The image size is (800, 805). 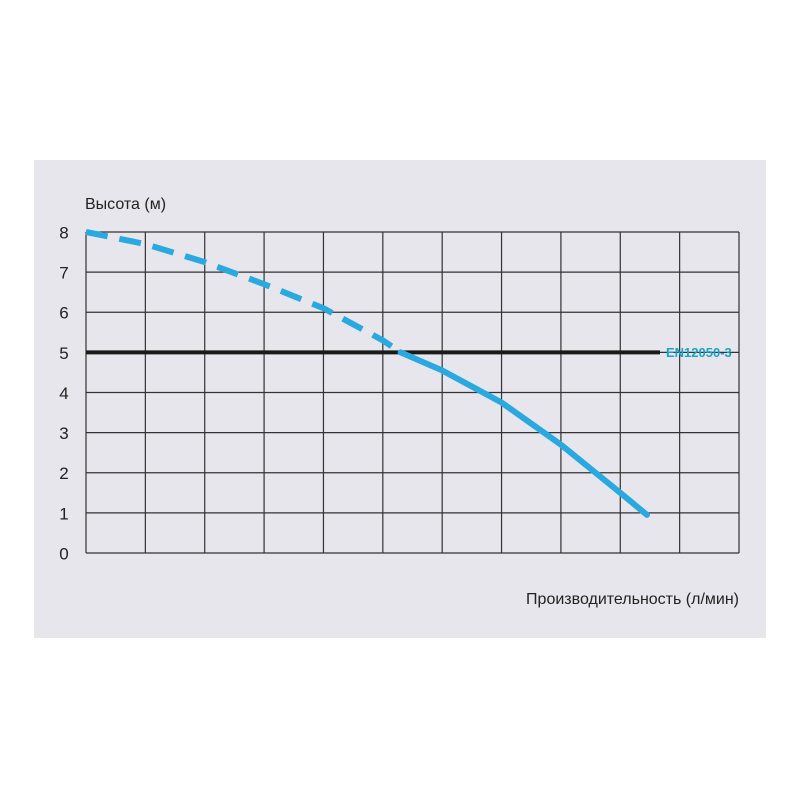 I want to click on y-tick-label: 2, so click(x=63, y=473).